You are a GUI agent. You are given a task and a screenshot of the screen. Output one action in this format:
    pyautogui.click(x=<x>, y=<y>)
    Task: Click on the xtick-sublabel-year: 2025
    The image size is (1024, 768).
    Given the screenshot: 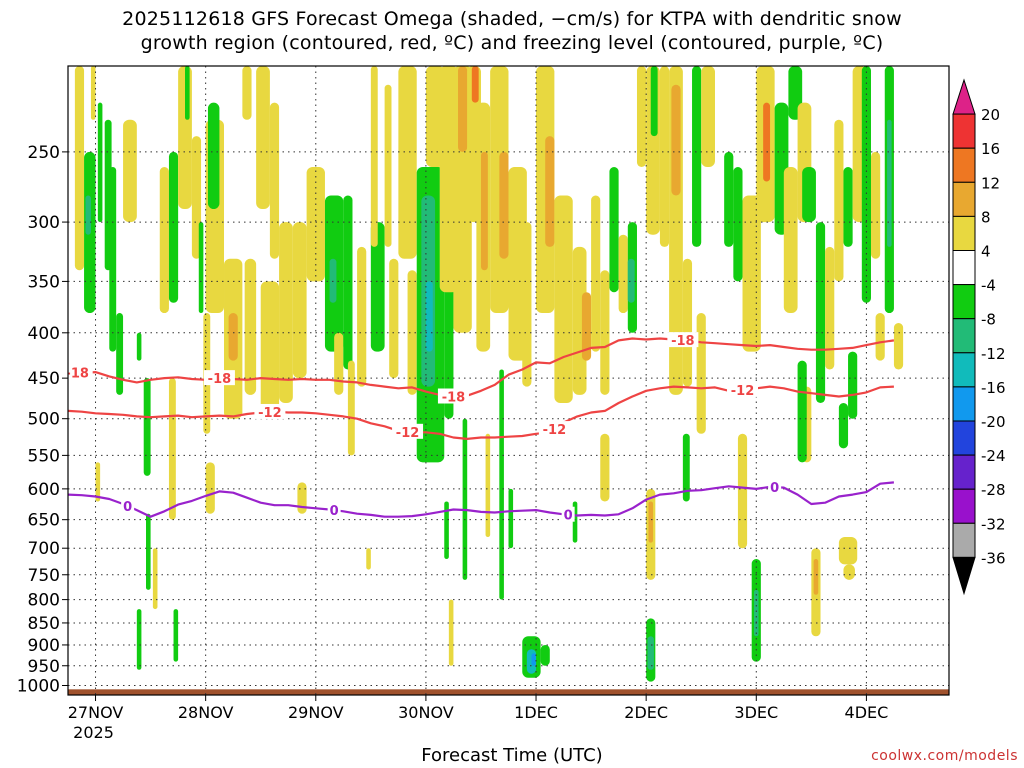 What is the action you would take?
    pyautogui.click(x=93, y=732)
    